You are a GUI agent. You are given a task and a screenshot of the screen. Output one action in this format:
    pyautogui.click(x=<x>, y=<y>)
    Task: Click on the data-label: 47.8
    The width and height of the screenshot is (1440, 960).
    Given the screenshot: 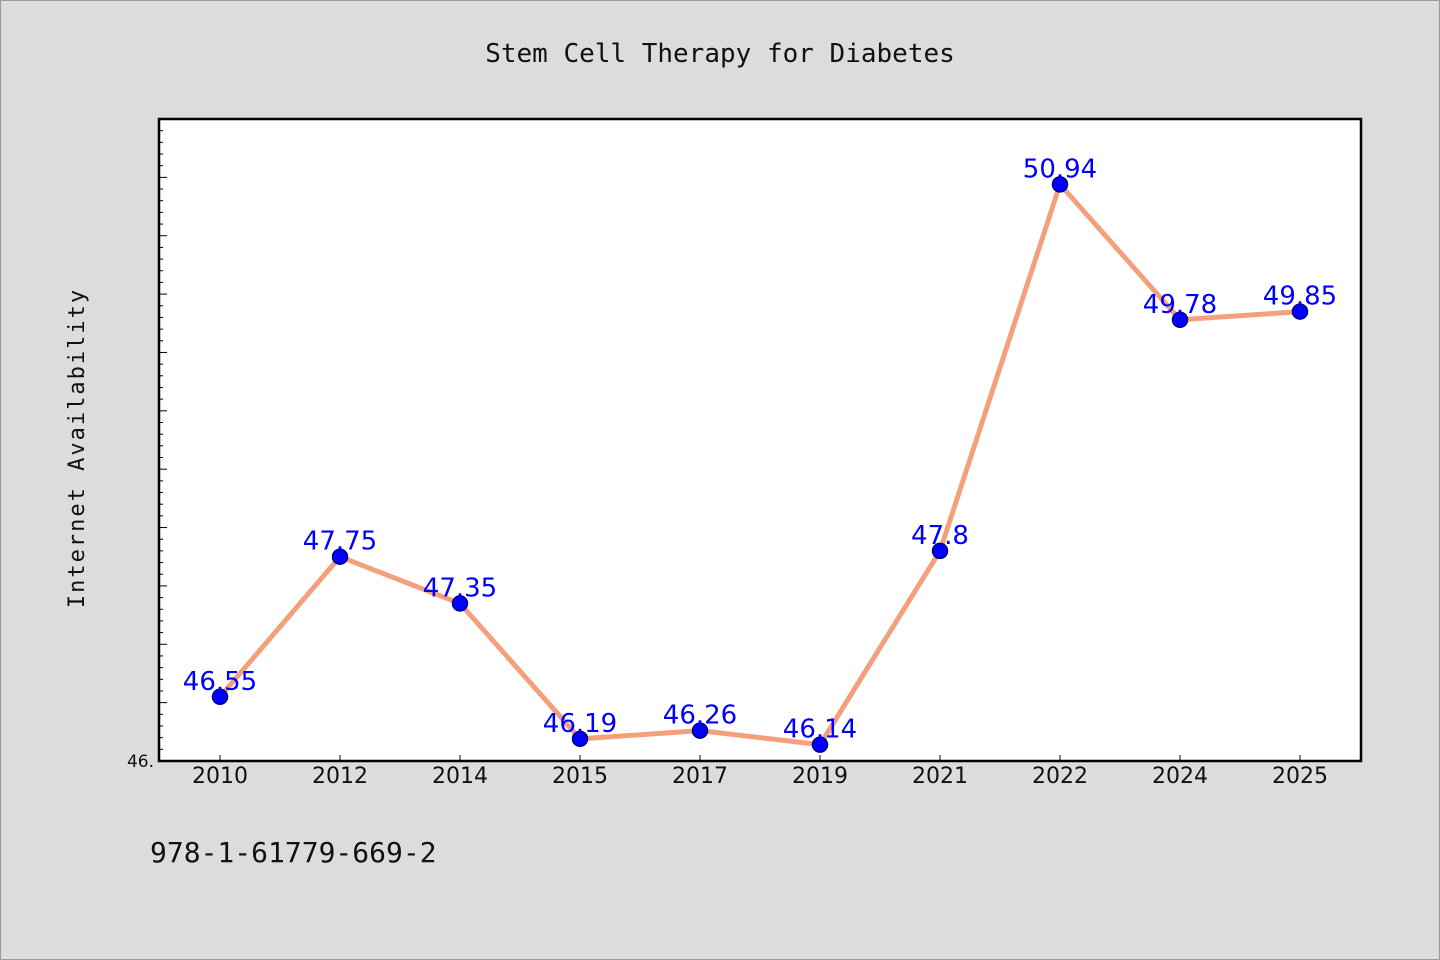 What is the action you would take?
    pyautogui.click(x=940, y=536)
    